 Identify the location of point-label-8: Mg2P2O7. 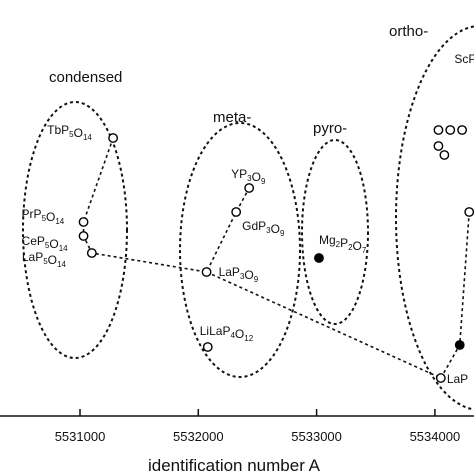
(343, 244).